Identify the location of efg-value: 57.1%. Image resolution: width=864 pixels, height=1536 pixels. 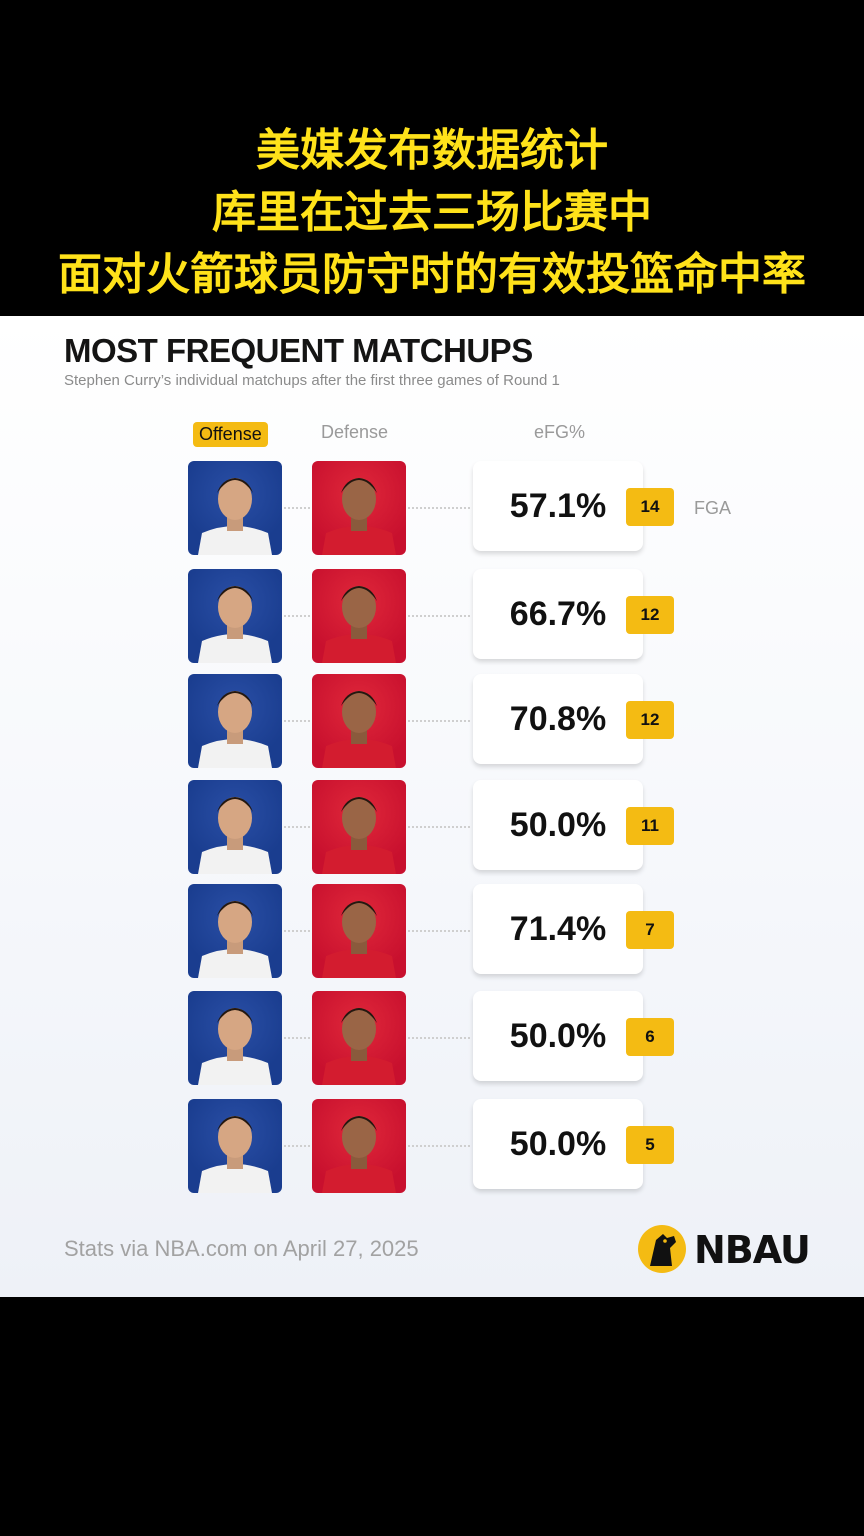
(558, 506).